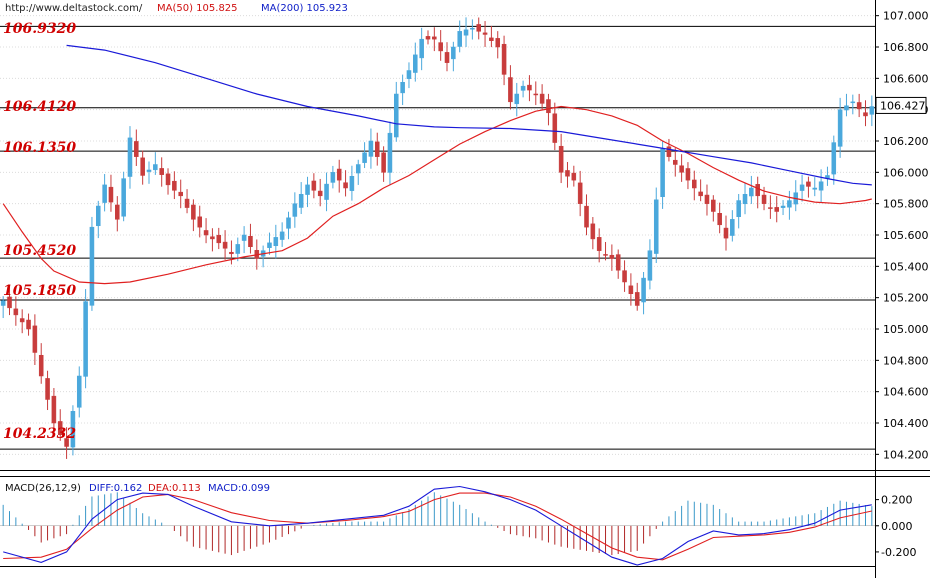 This screenshot has width=930, height=582. I want to click on y-tick-label: 105.600, so click(906, 235).